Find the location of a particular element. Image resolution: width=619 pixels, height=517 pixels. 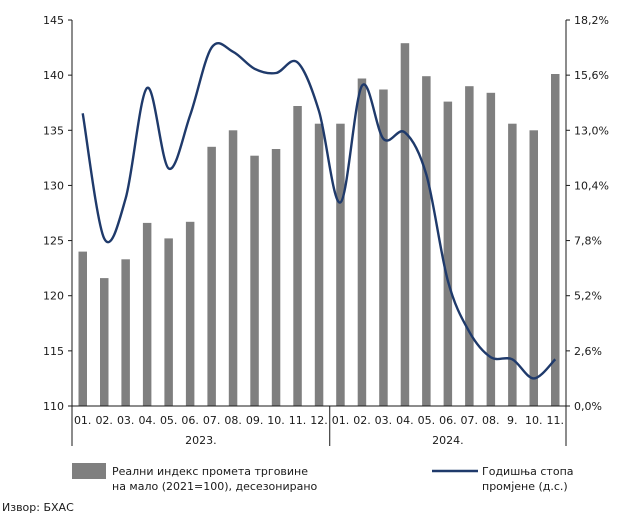

left-tick-label: 110 is located at coordinates (53, 406).